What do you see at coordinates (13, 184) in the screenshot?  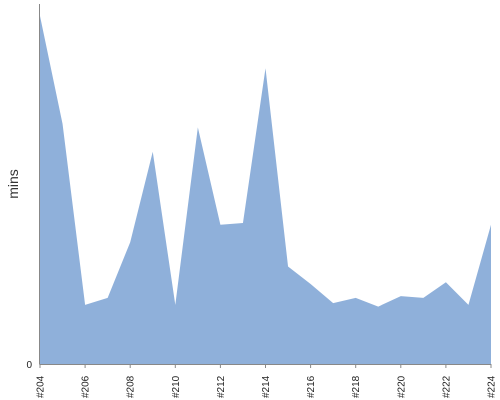 I see `y-axis-label: mins` at bounding box center [13, 184].